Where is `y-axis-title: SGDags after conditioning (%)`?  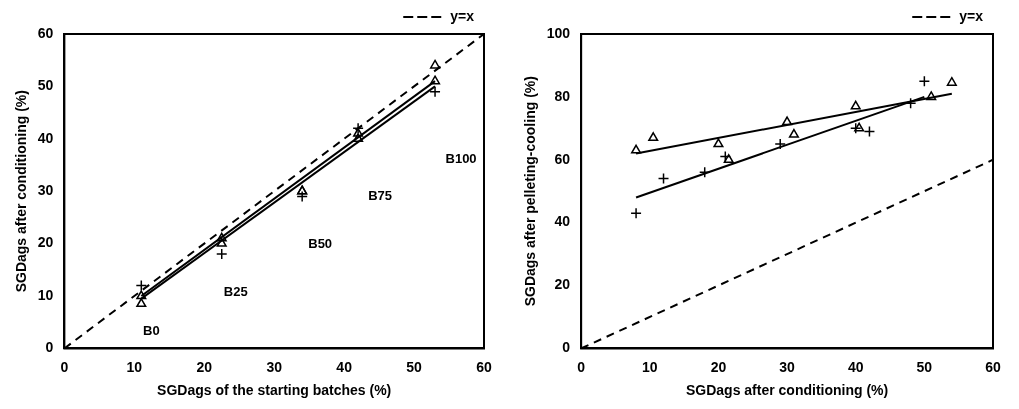
y-axis-title: SGDags after conditioning (%) is located at coordinates (21, 191).